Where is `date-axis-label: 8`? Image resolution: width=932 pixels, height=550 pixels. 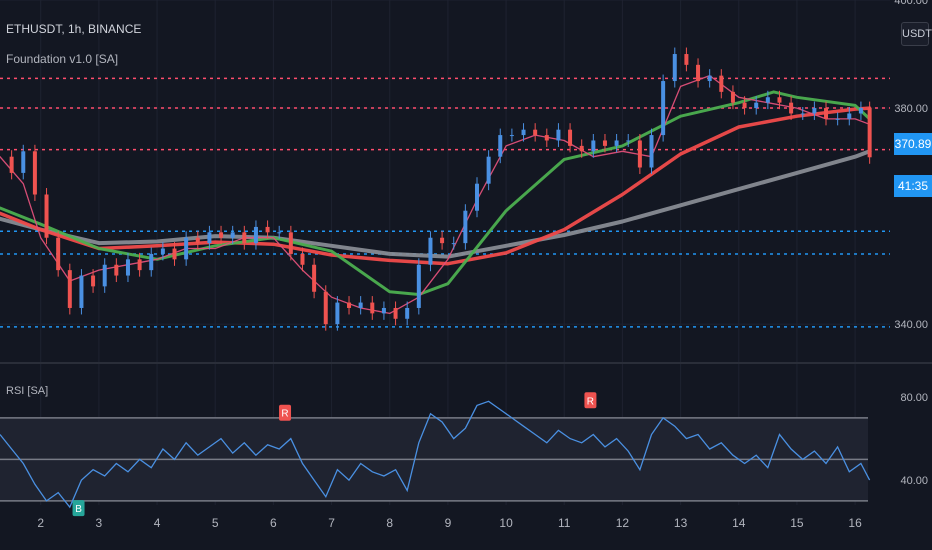
date-axis-label: 8 is located at coordinates (389, 523).